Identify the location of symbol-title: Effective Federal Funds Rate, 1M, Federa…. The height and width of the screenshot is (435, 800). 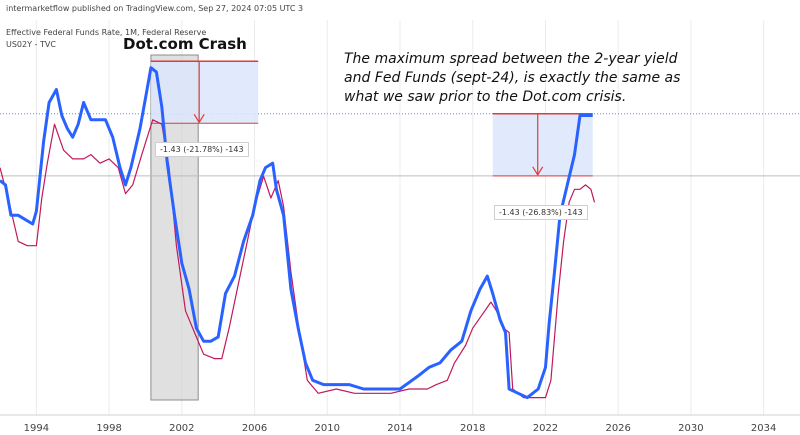
(106, 32).